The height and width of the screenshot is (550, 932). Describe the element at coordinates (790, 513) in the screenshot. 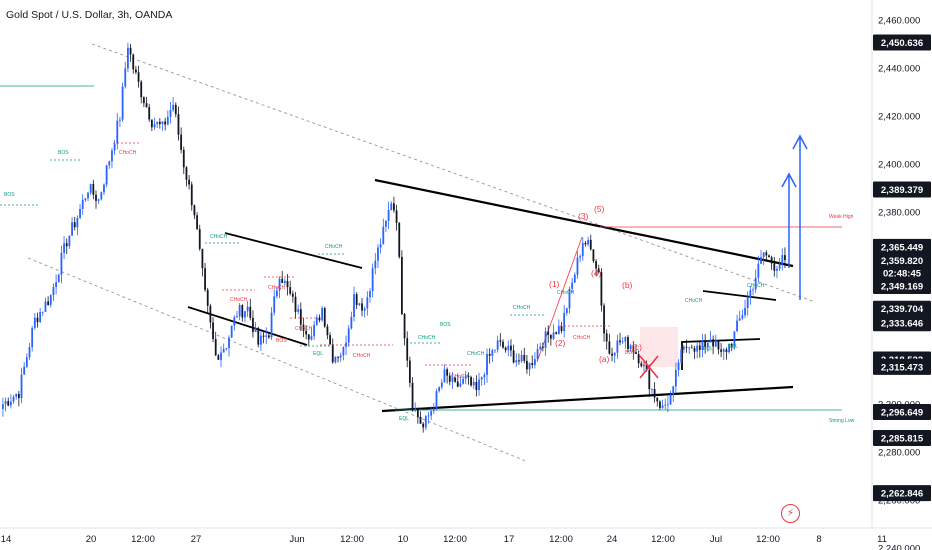

I see `flash-icon: ⚡` at that location.